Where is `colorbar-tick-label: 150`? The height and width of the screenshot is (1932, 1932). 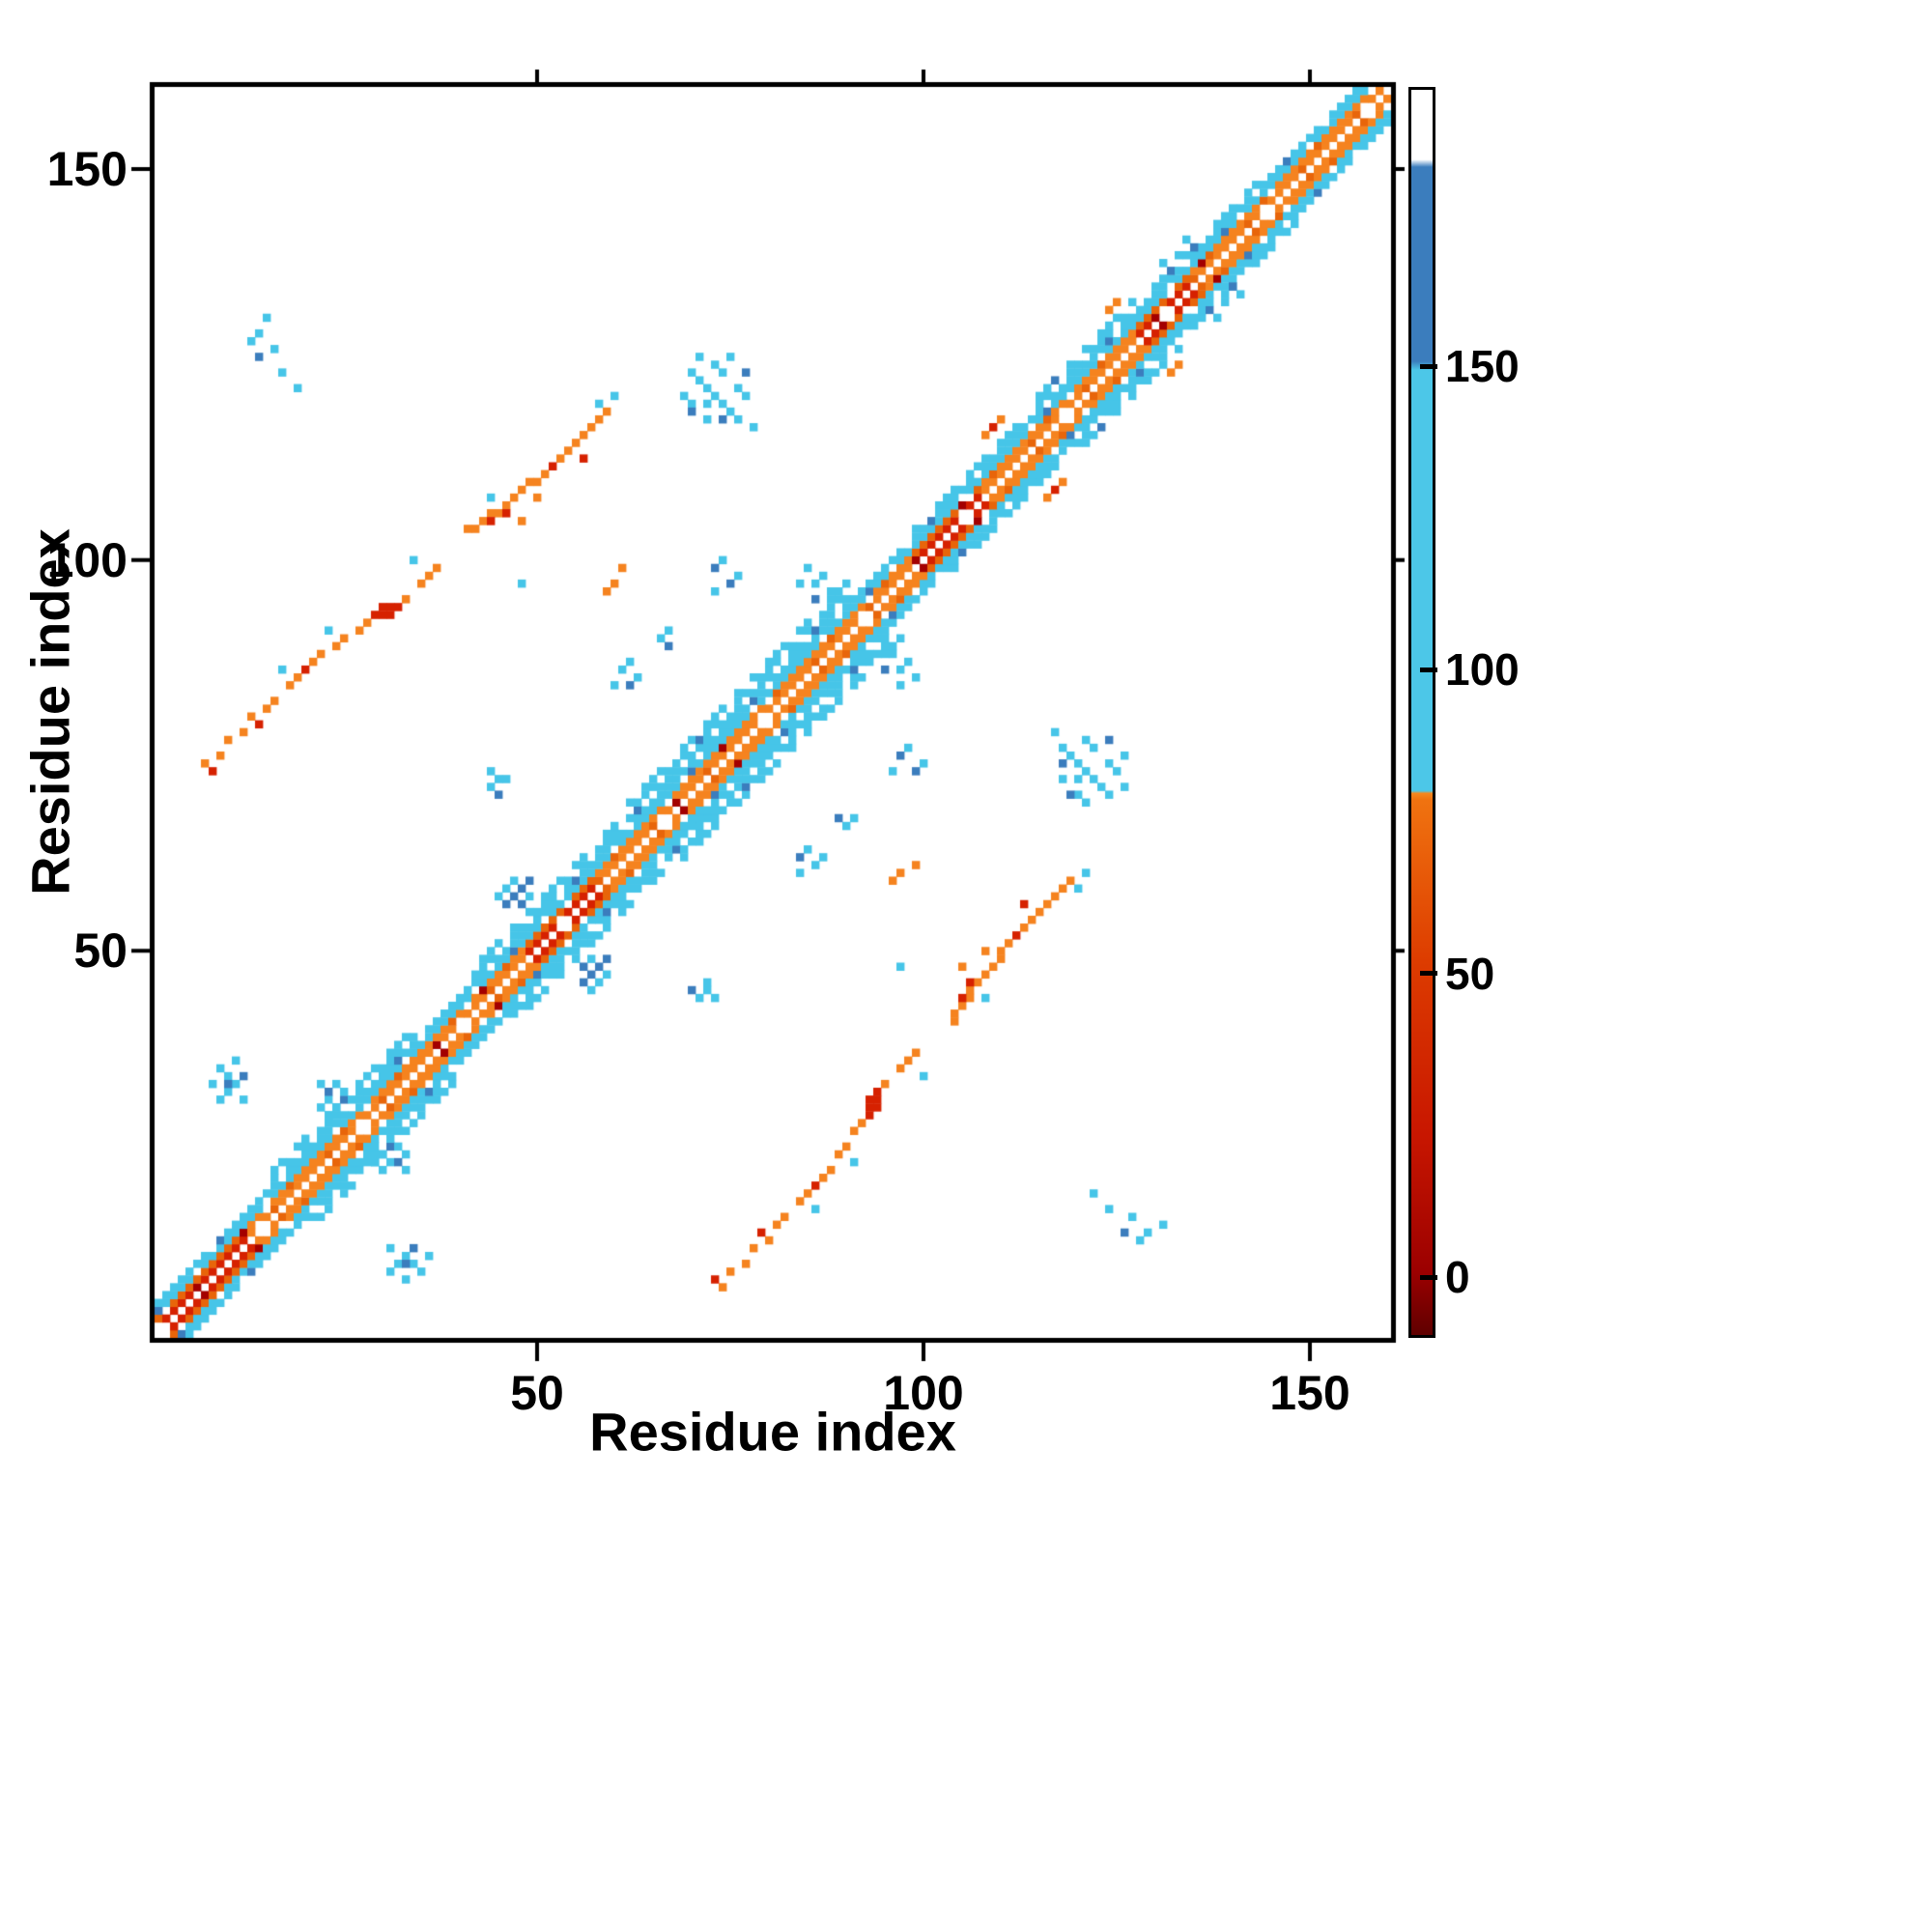
colorbar-tick-label: 150 is located at coordinates (1482, 366).